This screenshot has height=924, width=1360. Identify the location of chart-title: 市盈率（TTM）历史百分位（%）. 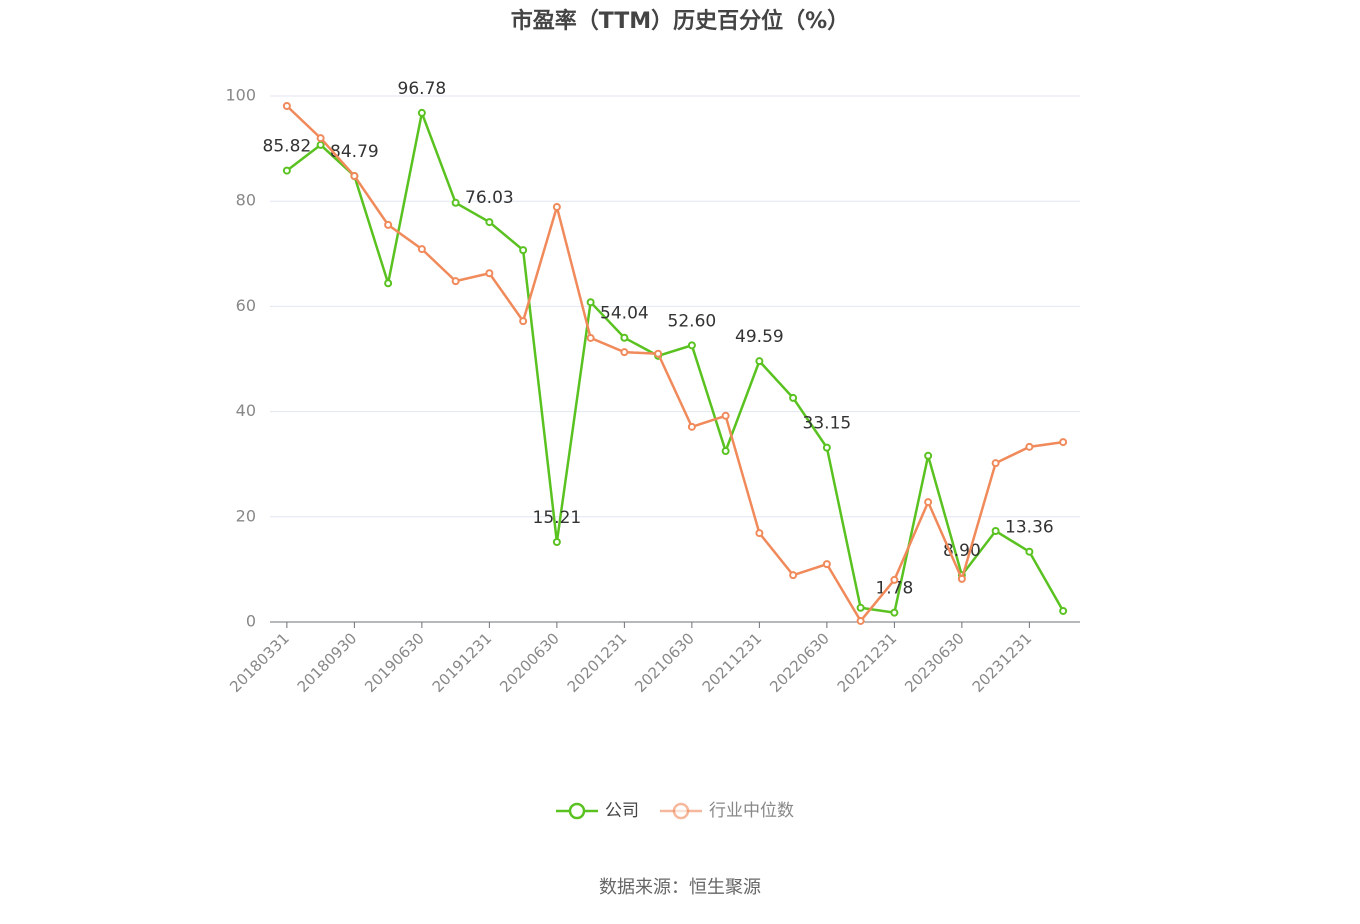
(680, 21).